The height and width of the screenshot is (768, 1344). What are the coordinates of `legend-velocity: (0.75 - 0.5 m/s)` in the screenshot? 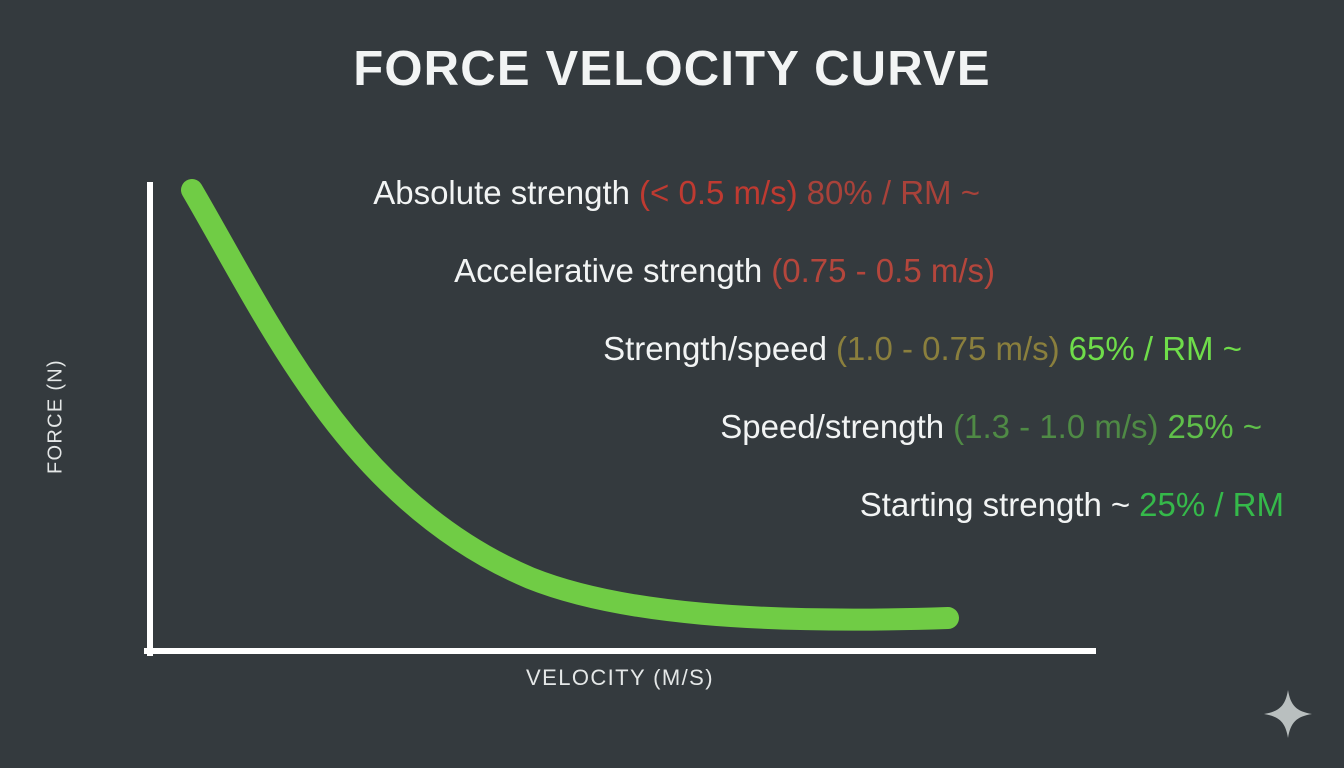 It's located at (883, 270).